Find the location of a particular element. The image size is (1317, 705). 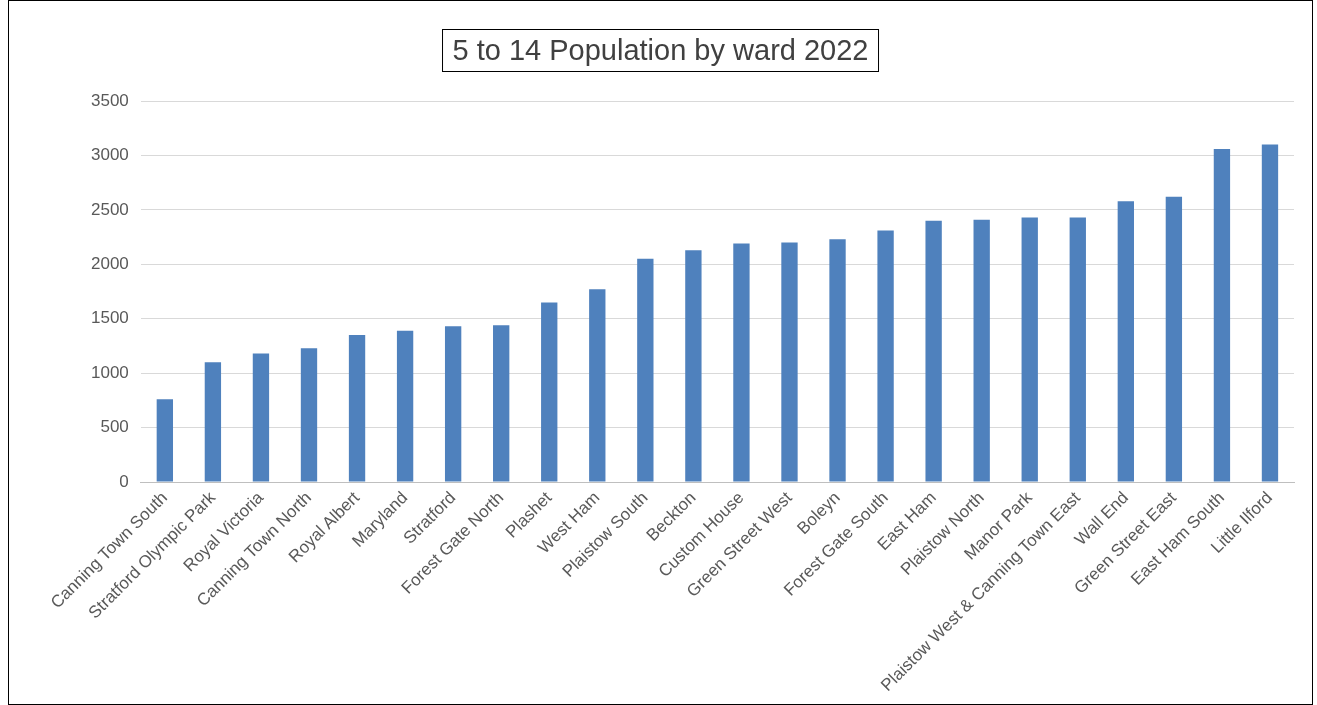

y-tick-label: 3500 is located at coordinates (109, 100).